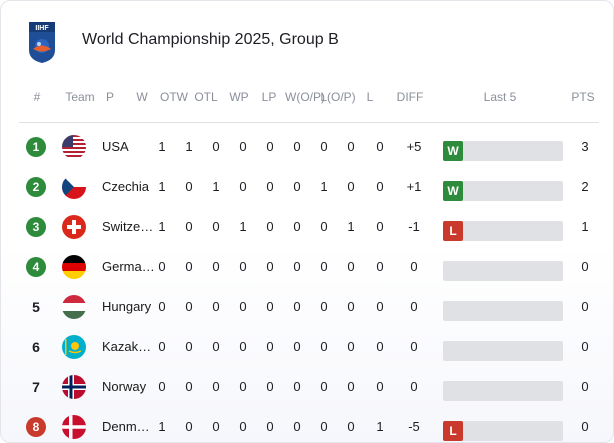 This screenshot has height=443, width=614. Describe the element at coordinates (307, 147) in the screenshot. I see `table-row: 1 USA 1 1 0 0 0 0 0 0 0 +5 3 W` at that location.